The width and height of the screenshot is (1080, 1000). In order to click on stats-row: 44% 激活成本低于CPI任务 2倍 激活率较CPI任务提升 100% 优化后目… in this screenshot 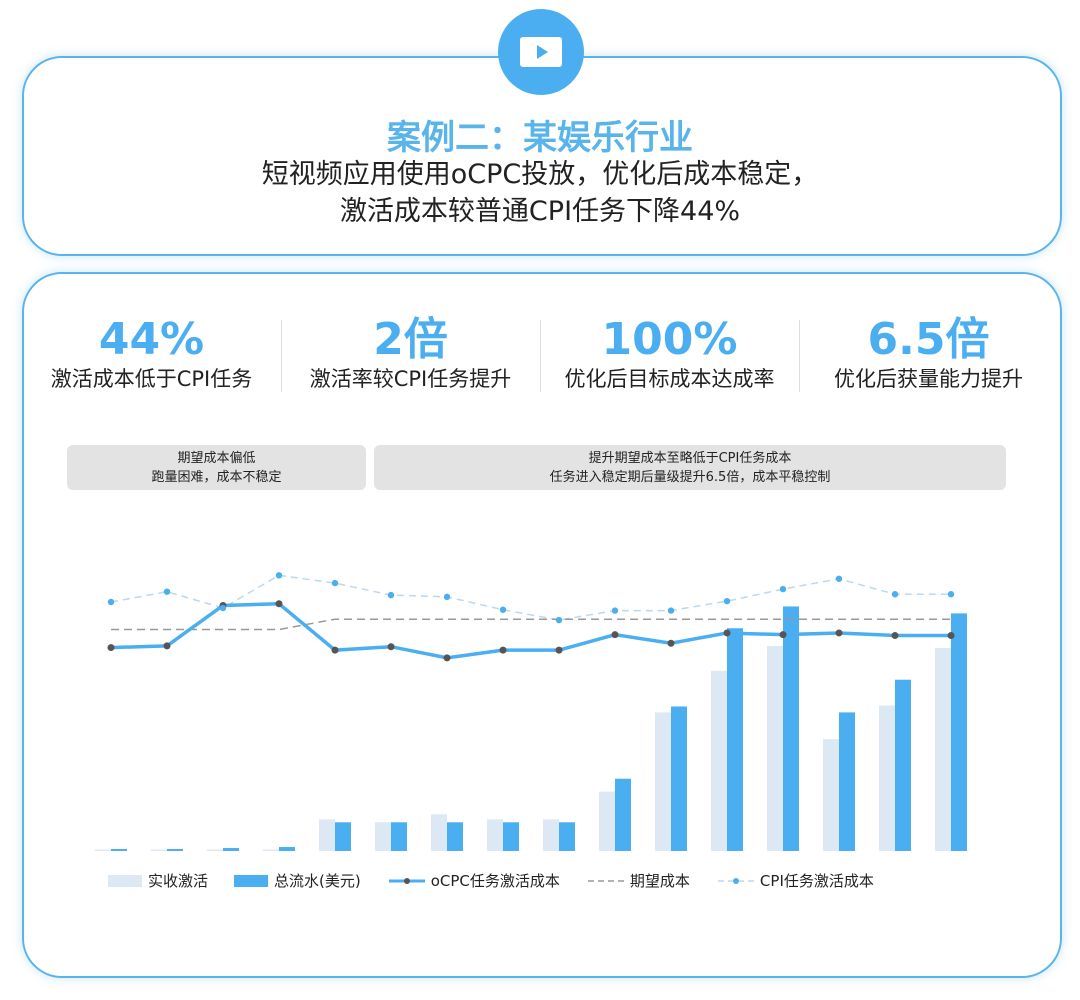, I will do `click(540, 356)`.